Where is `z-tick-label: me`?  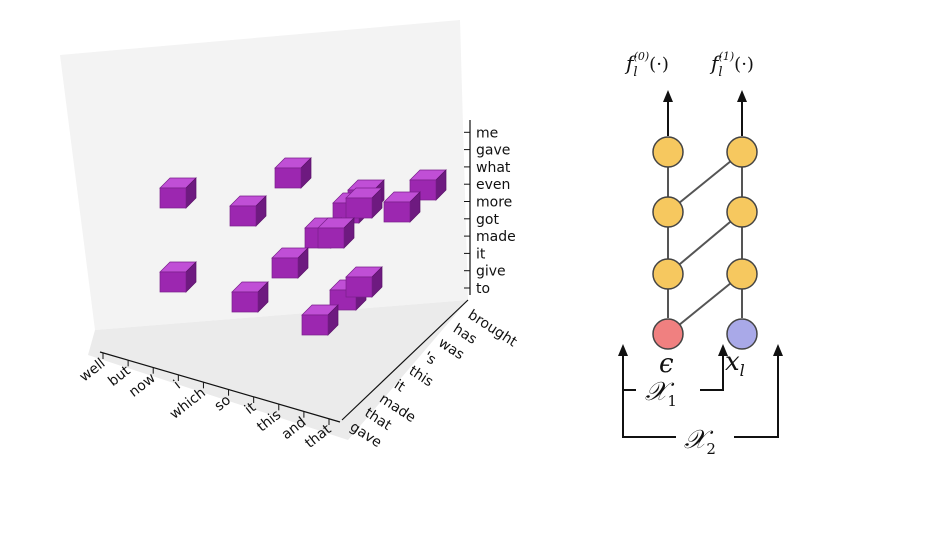 z-tick-label: me is located at coordinates (487, 133).